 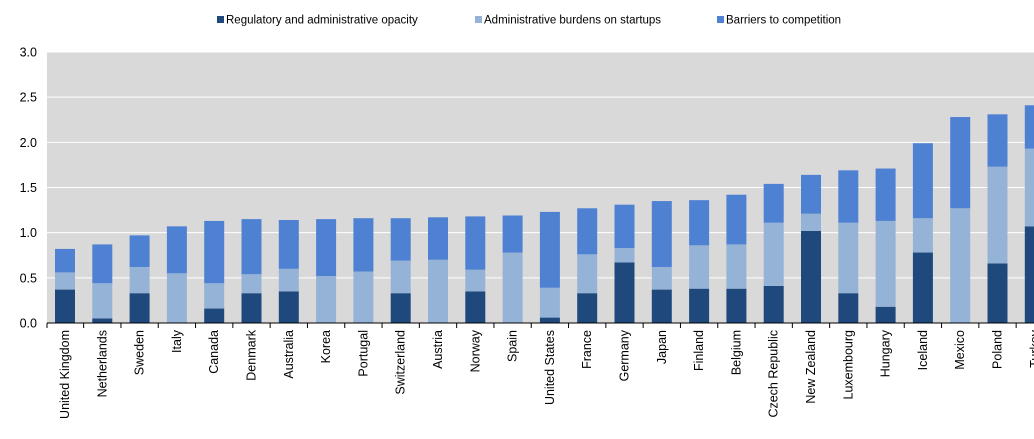 What do you see at coordinates (28, 143) in the screenshot?
I see `y-tick-label: 2.0` at bounding box center [28, 143].